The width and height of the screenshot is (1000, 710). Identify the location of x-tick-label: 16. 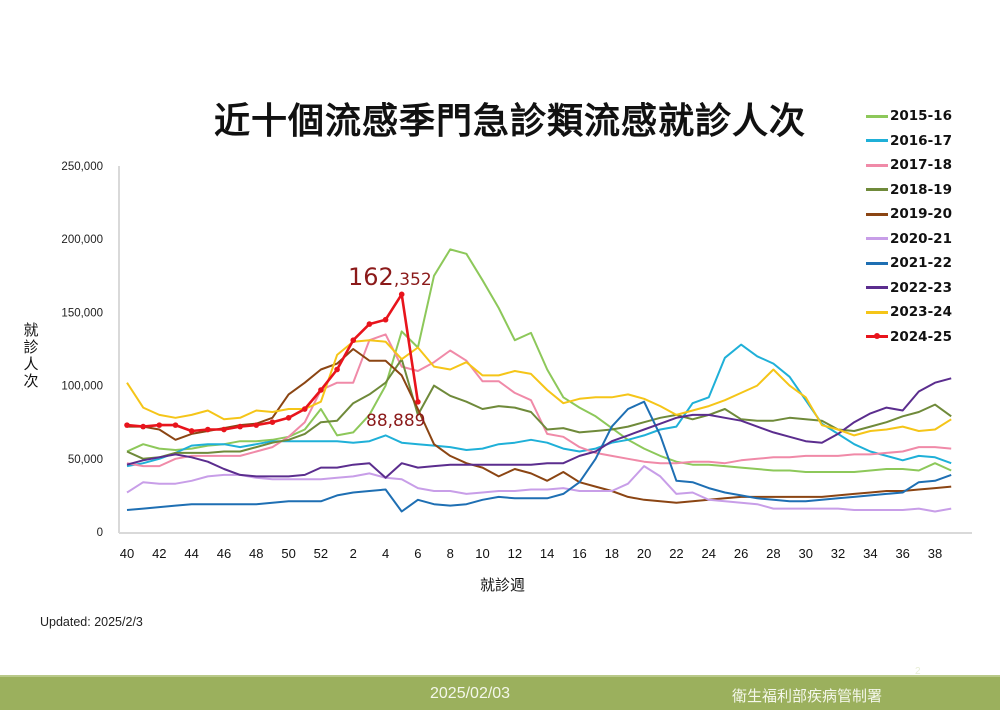
(579, 553).